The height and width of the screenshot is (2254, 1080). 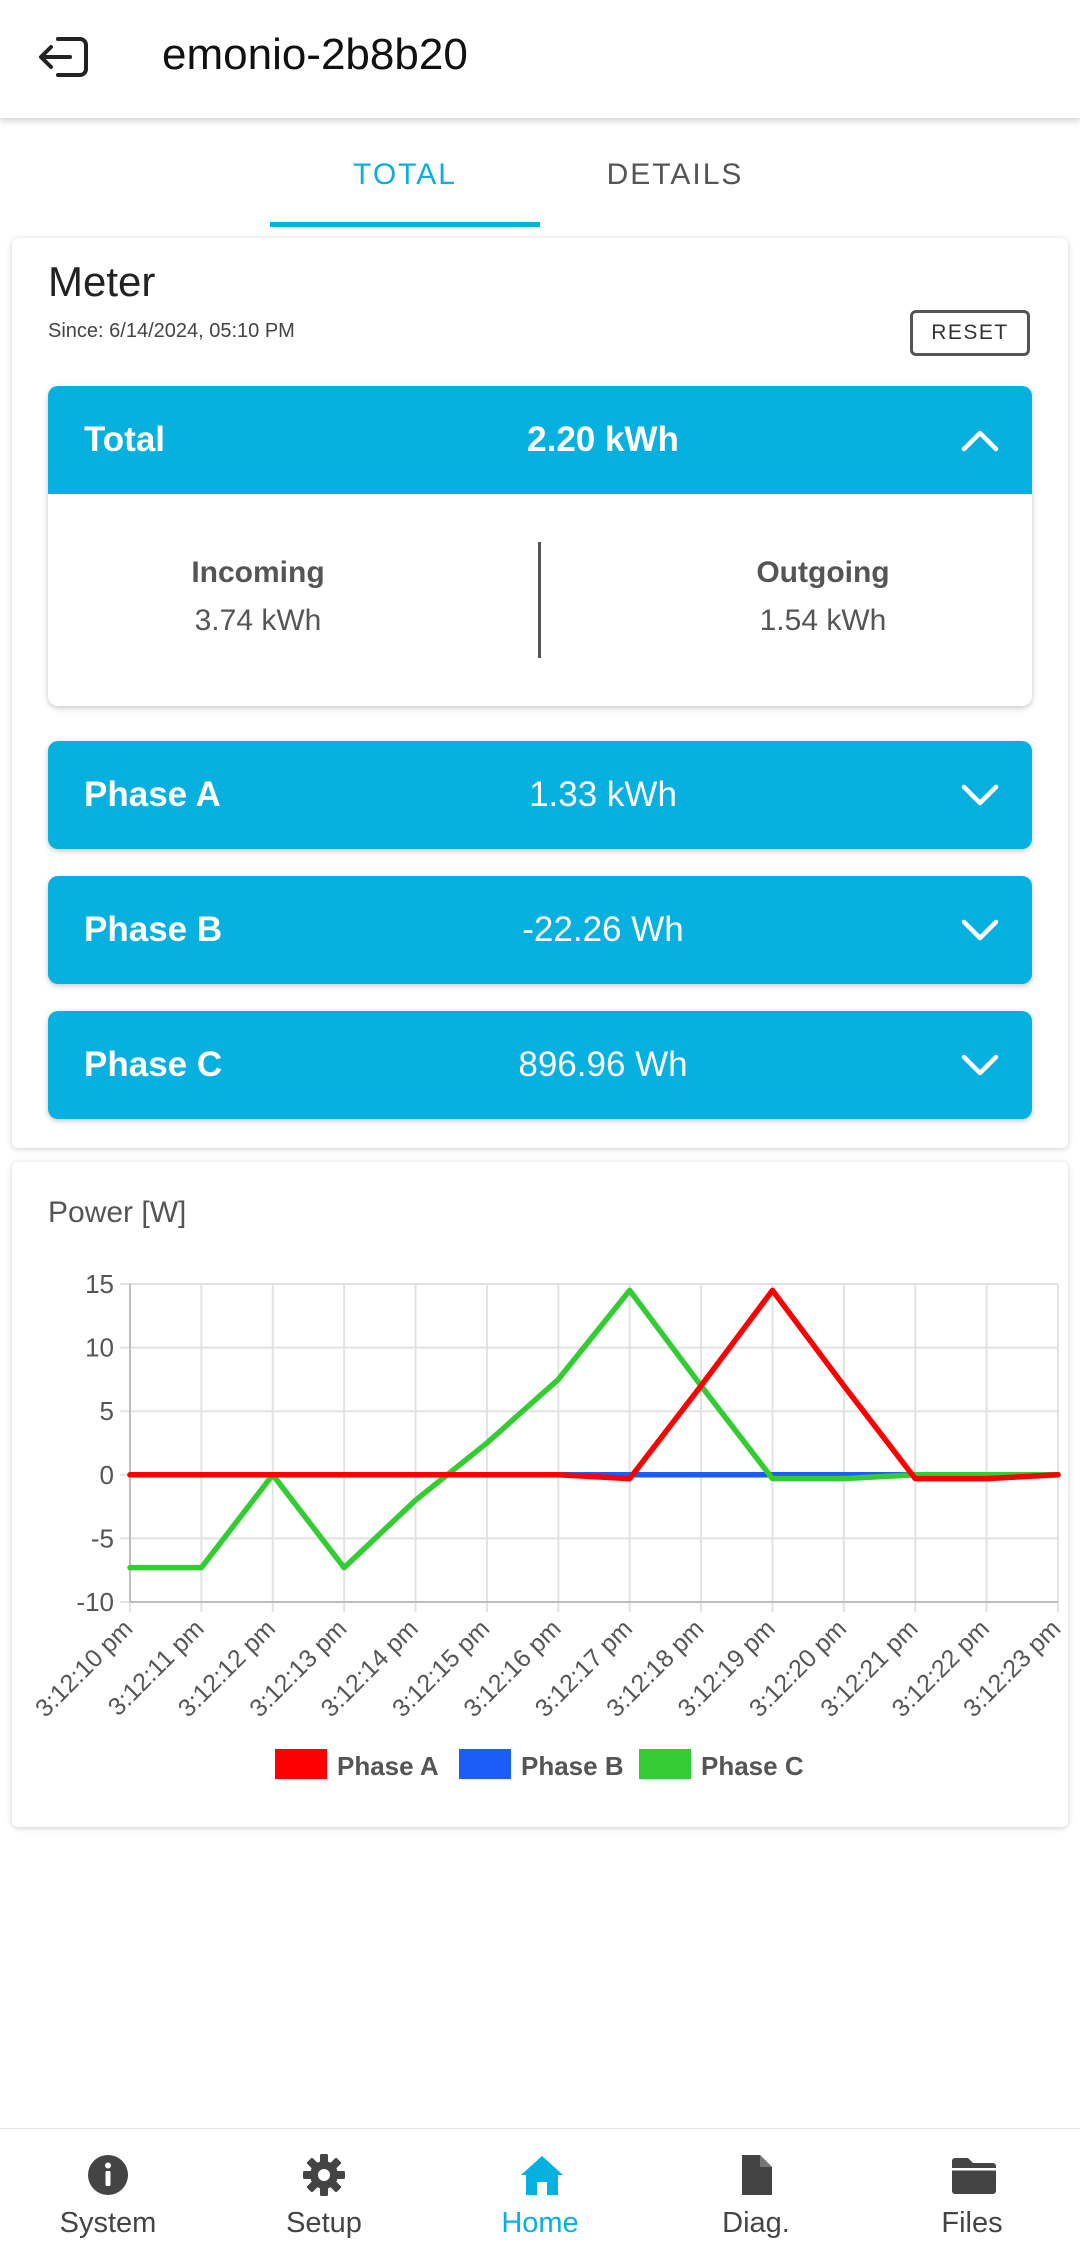 What do you see at coordinates (485, 1764) in the screenshot?
I see `legend-swatch-phase-b` at bounding box center [485, 1764].